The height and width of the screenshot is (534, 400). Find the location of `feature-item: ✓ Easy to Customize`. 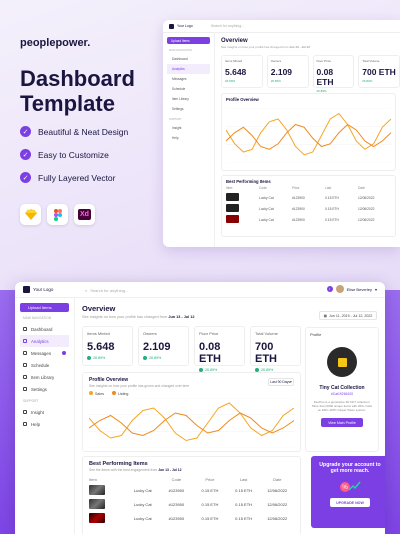

feature-item: ✓ Easy to Customize is located at coordinates (74, 154).